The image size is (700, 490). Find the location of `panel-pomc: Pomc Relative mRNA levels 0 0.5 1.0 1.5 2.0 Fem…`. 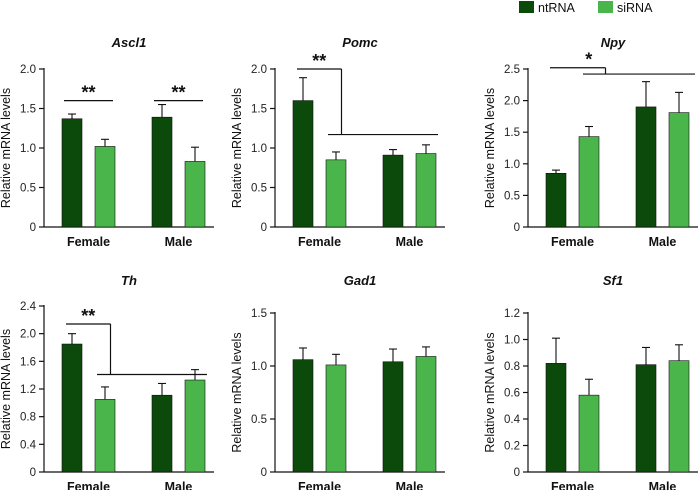

panel-pomc: Pomc Relative mRNA levels 0 0.5 1.0 1.5 2.0 Fem… is located at coordinates (337, 142).